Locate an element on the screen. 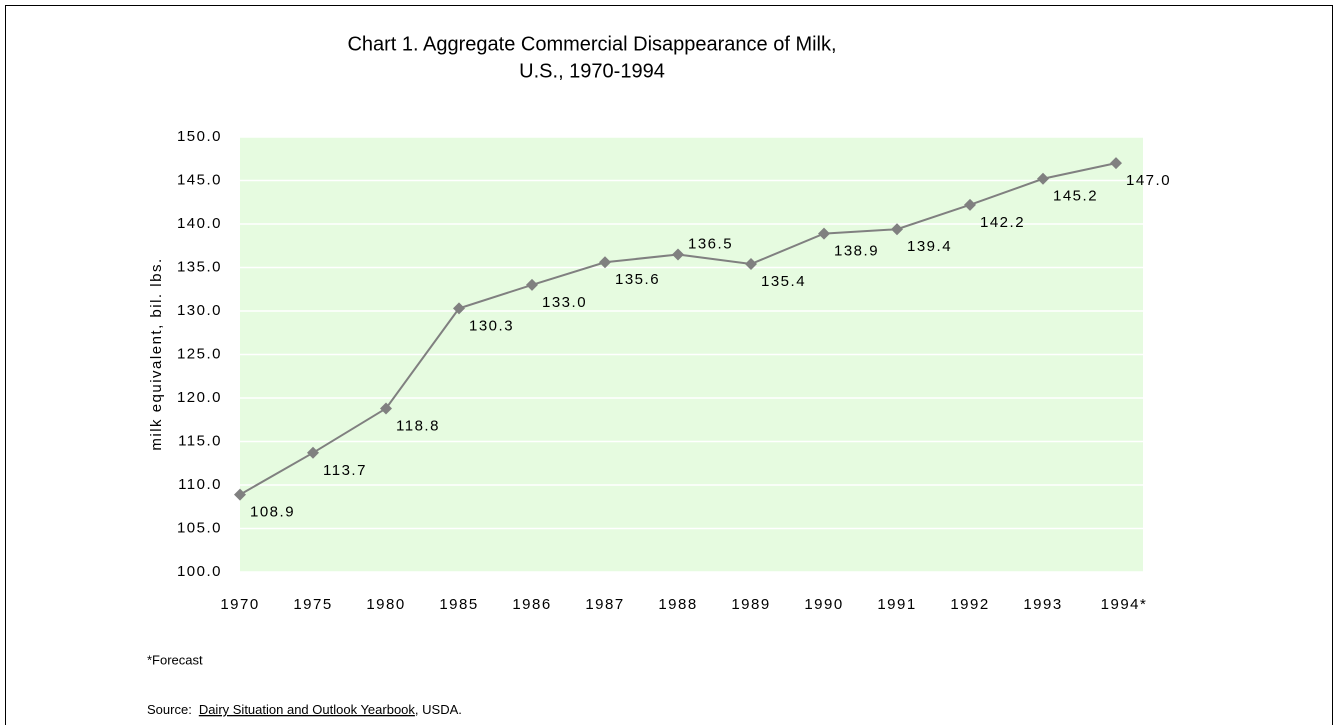 Image resolution: width=1339 pixels, height=725 pixels. data-label: 147.0 is located at coordinates (1148, 180).